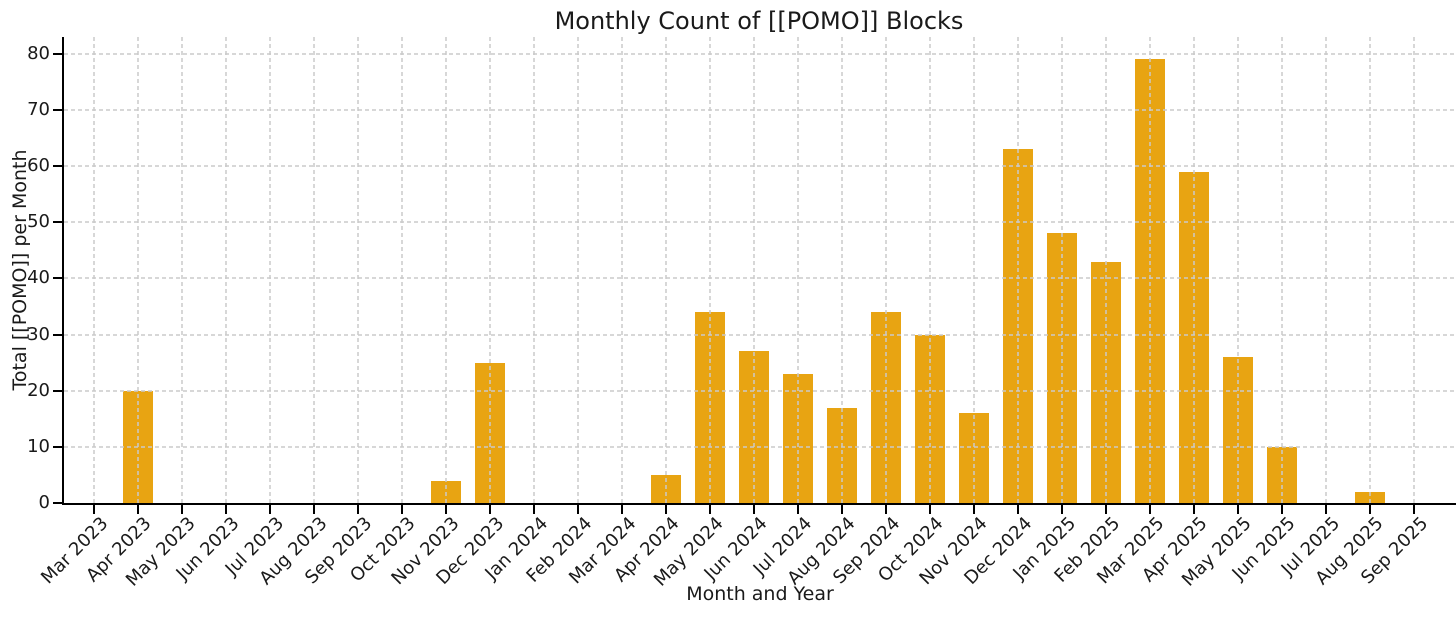 The image size is (1456, 618). What do you see at coordinates (38, 53) in the screenshot?
I see `y-tick-label: 80` at bounding box center [38, 53].